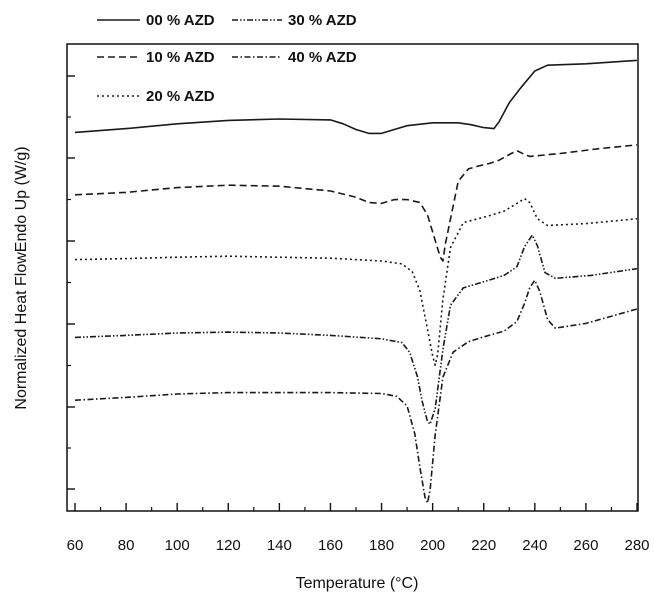  I want to click on x-tick-label: 80, so click(126, 545).